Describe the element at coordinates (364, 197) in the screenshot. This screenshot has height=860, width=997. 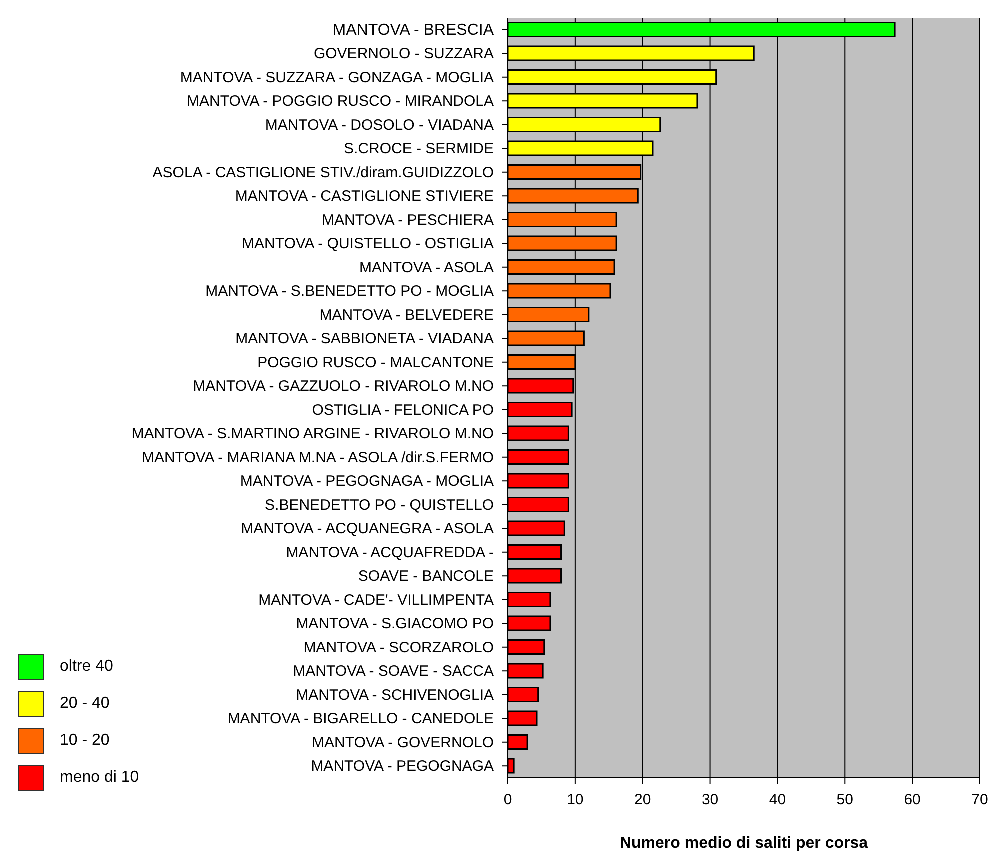
I see `y-tick-label: MANTOVA - CASTIGLIONE STIVIERE` at that location.